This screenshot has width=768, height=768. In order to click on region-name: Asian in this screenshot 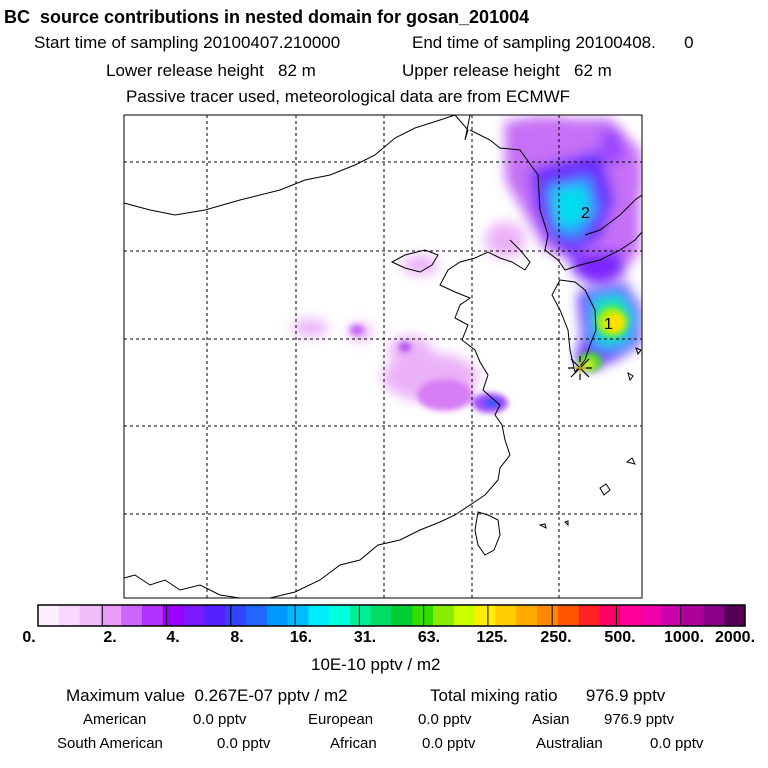, I will do `click(551, 719)`.